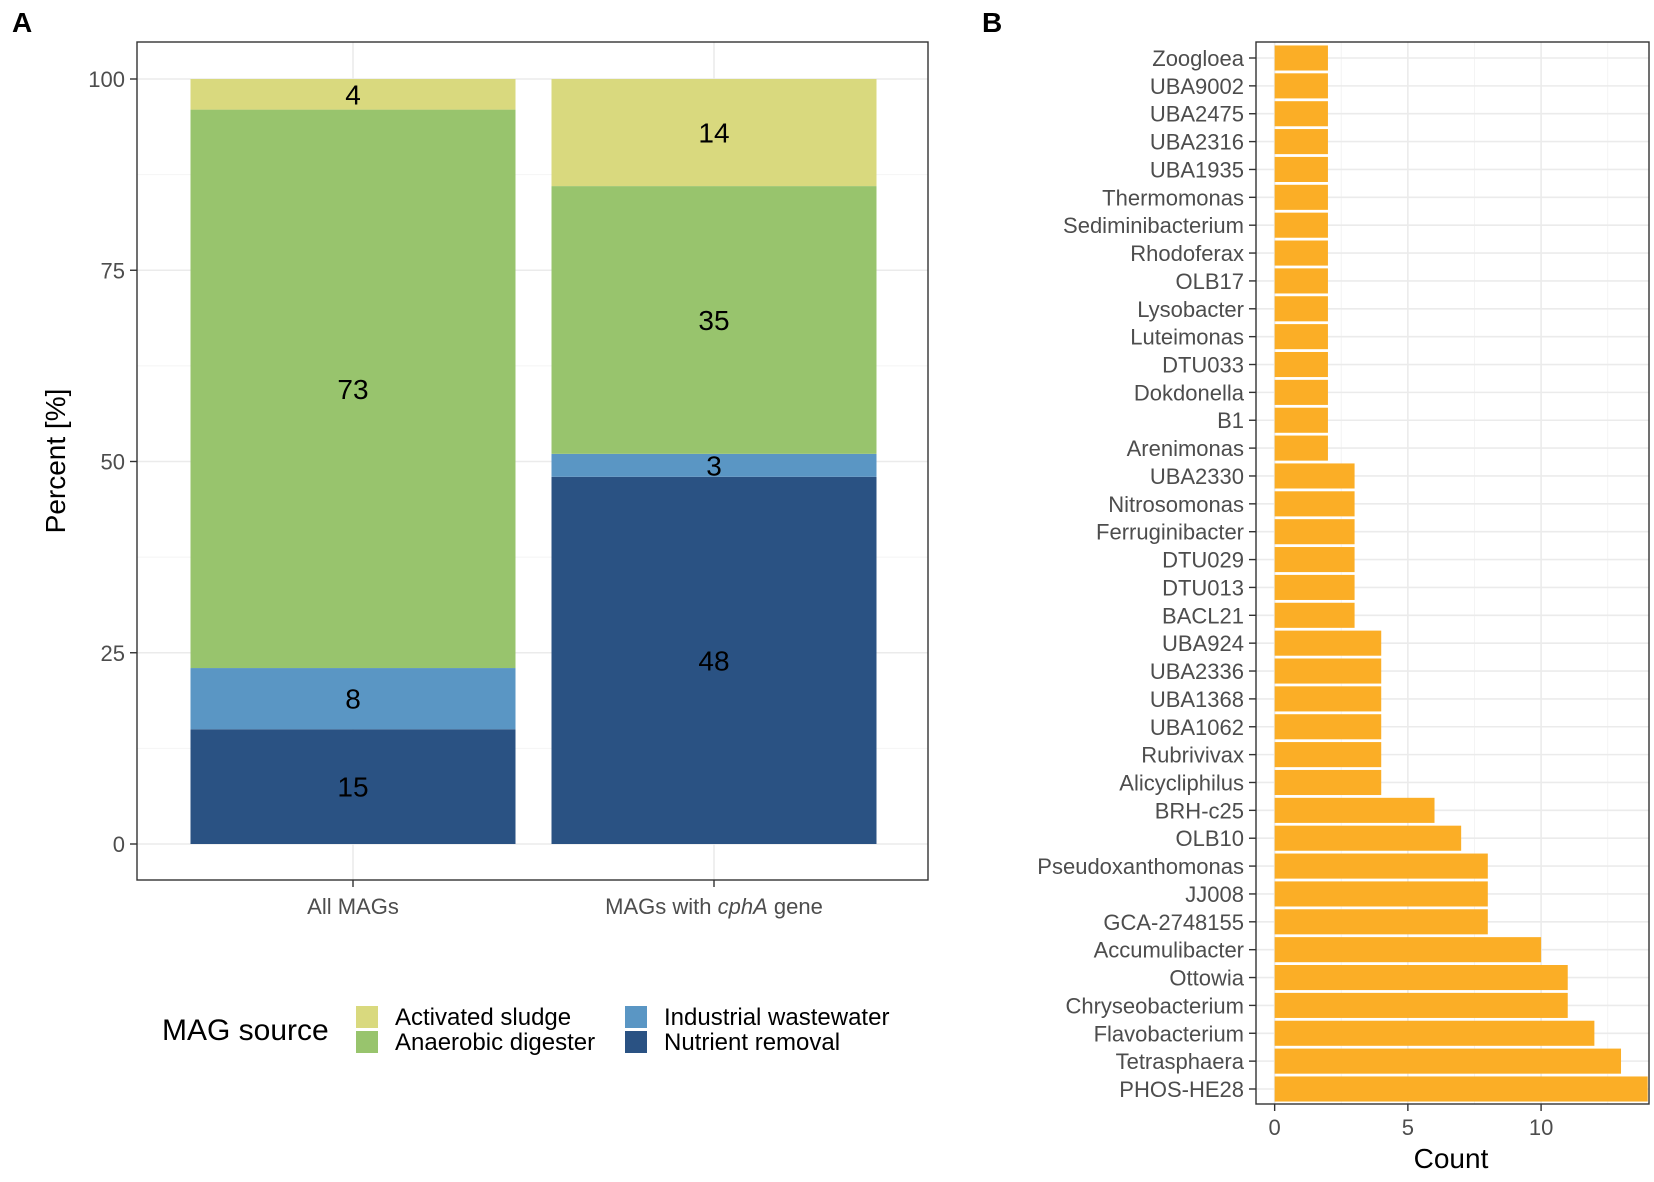  I want to click on bar-segment-mags-with-cpha-gene-activated-sludge, so click(714, 133).